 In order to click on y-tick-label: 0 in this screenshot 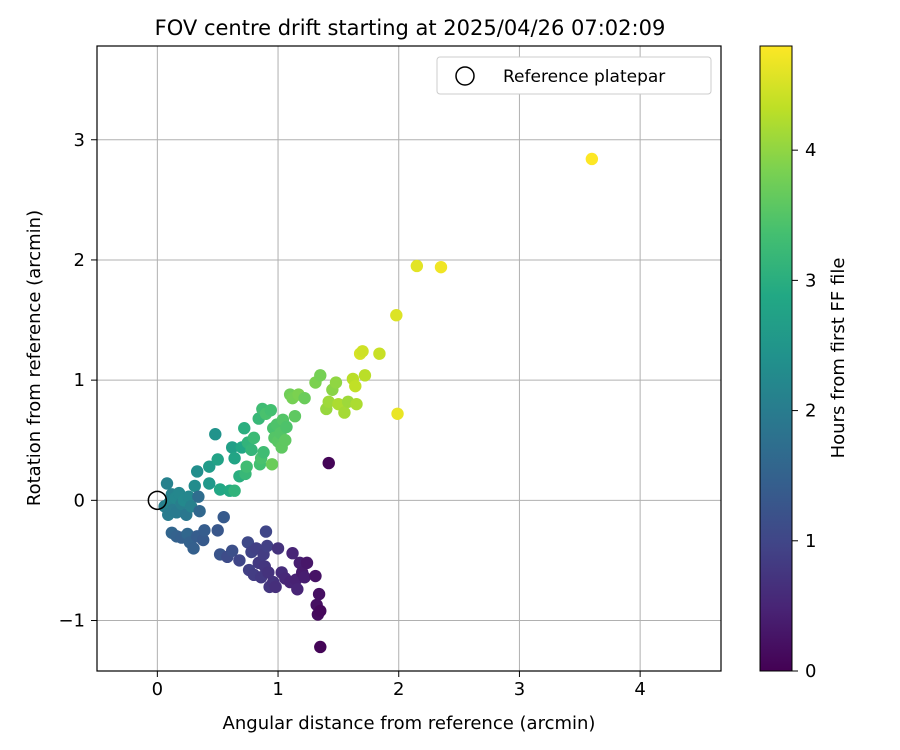, I will do `click(79, 500)`.